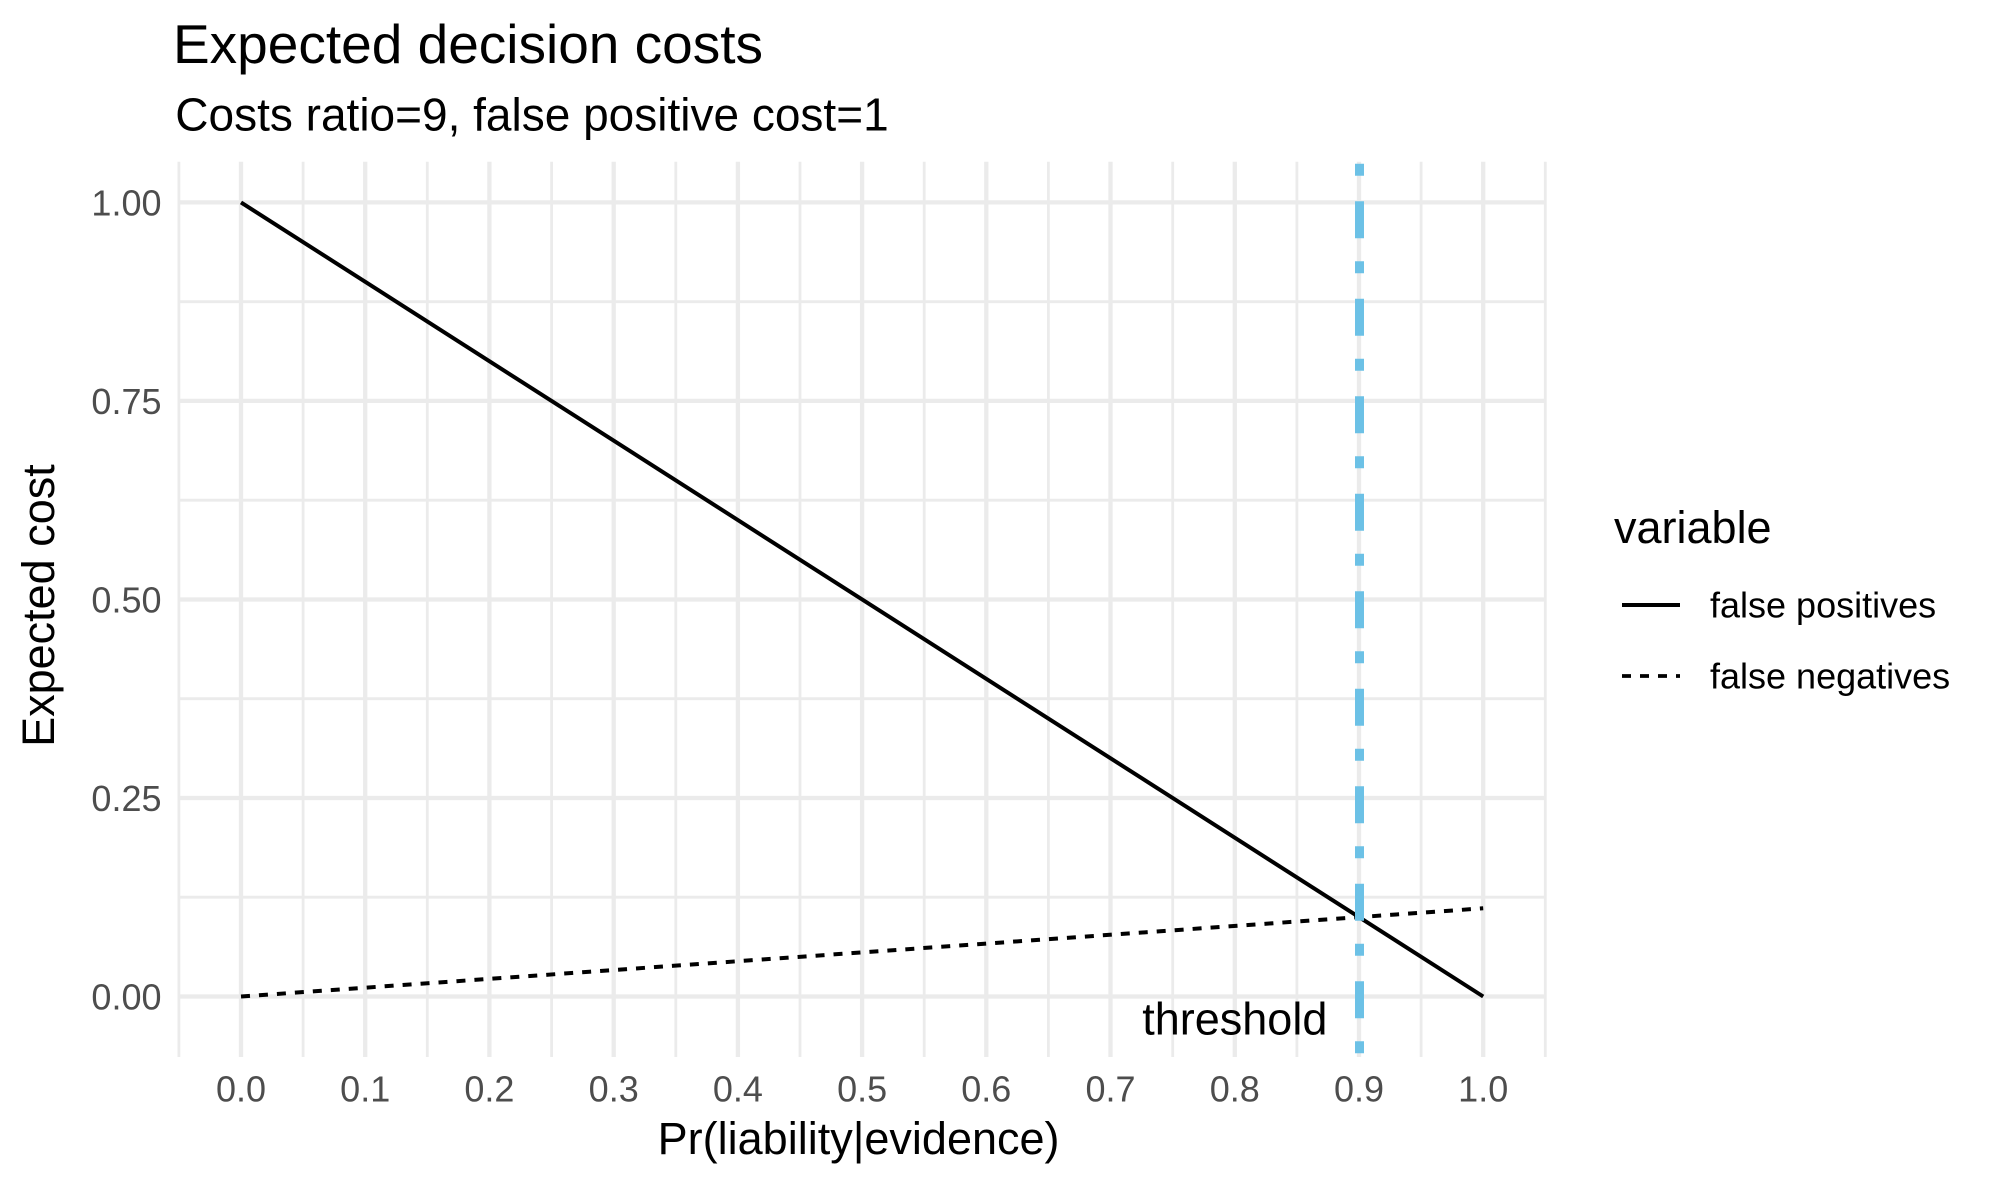  What do you see at coordinates (126, 798) in the screenshot?
I see `svg-text: 0.25` at bounding box center [126, 798].